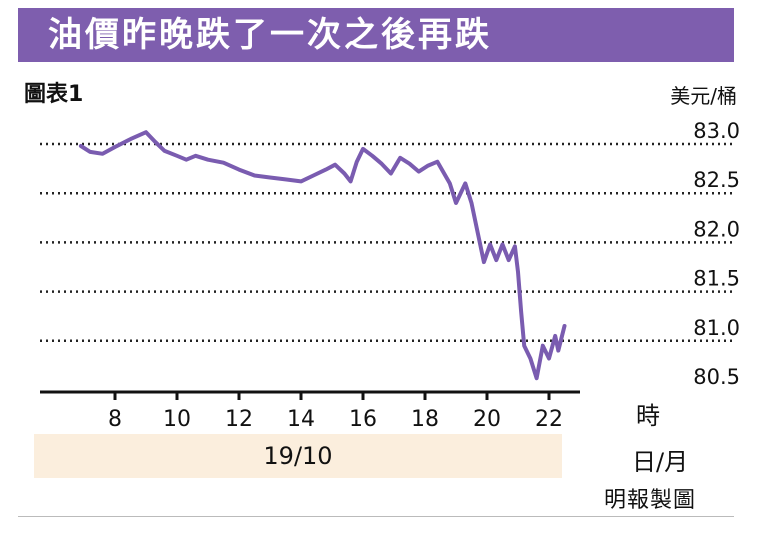 The image size is (765, 540). Describe the element at coordinates (549, 419) in the screenshot. I see `x-tick-label: 22` at that location.